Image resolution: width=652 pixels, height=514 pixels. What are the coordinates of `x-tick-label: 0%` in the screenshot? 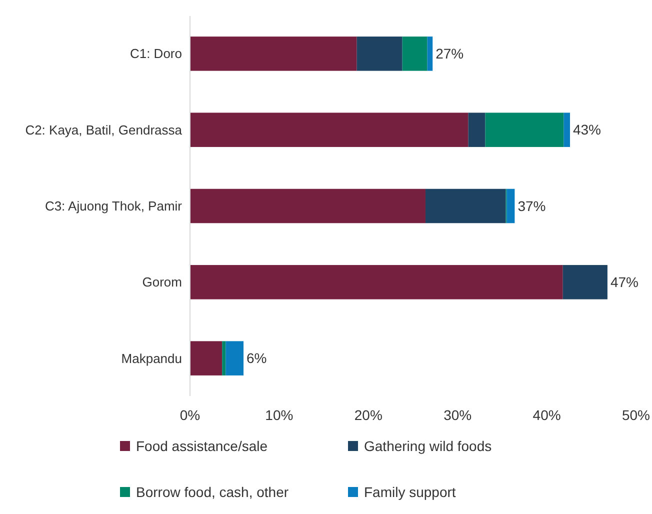 It's located at (190, 415).